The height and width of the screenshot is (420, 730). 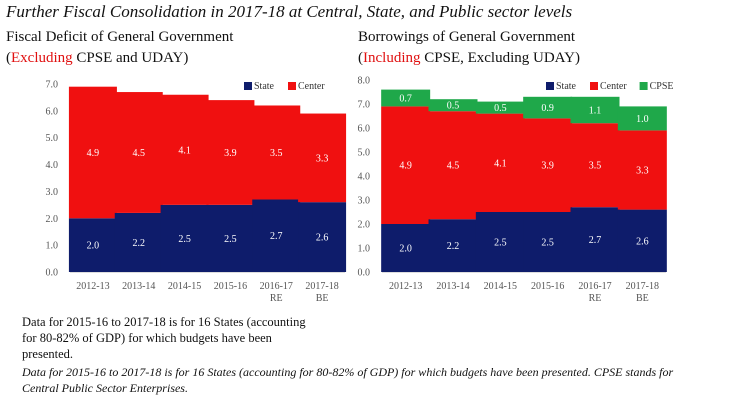 I want to click on deficit-value-label-state: 2.2, so click(x=139, y=243).